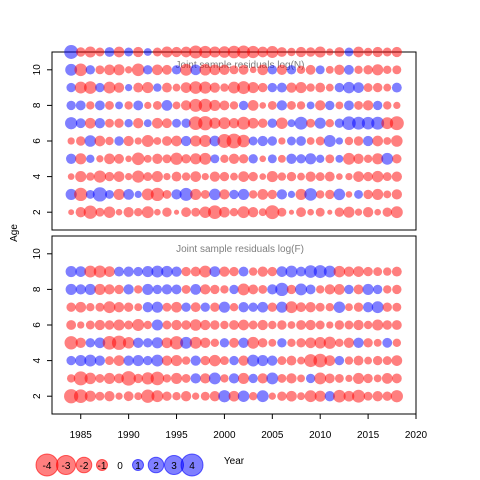 Image resolution: width=480 pixels, height=480 pixels. Describe the element at coordinates (240, 65) in the screenshot. I see `panel-logN-title: Joint sample residuals log(N)` at that location.